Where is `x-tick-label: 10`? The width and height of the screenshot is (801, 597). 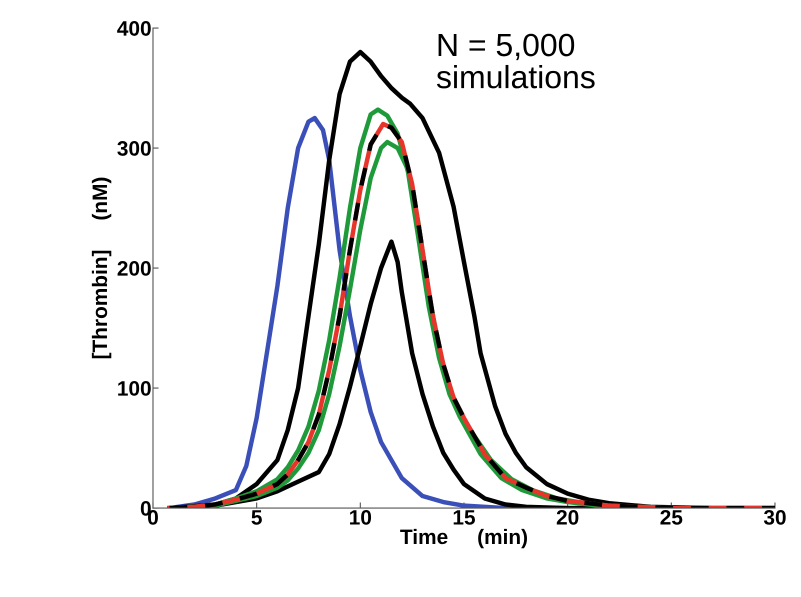 x-tick-label: 10 is located at coordinates (361, 517).